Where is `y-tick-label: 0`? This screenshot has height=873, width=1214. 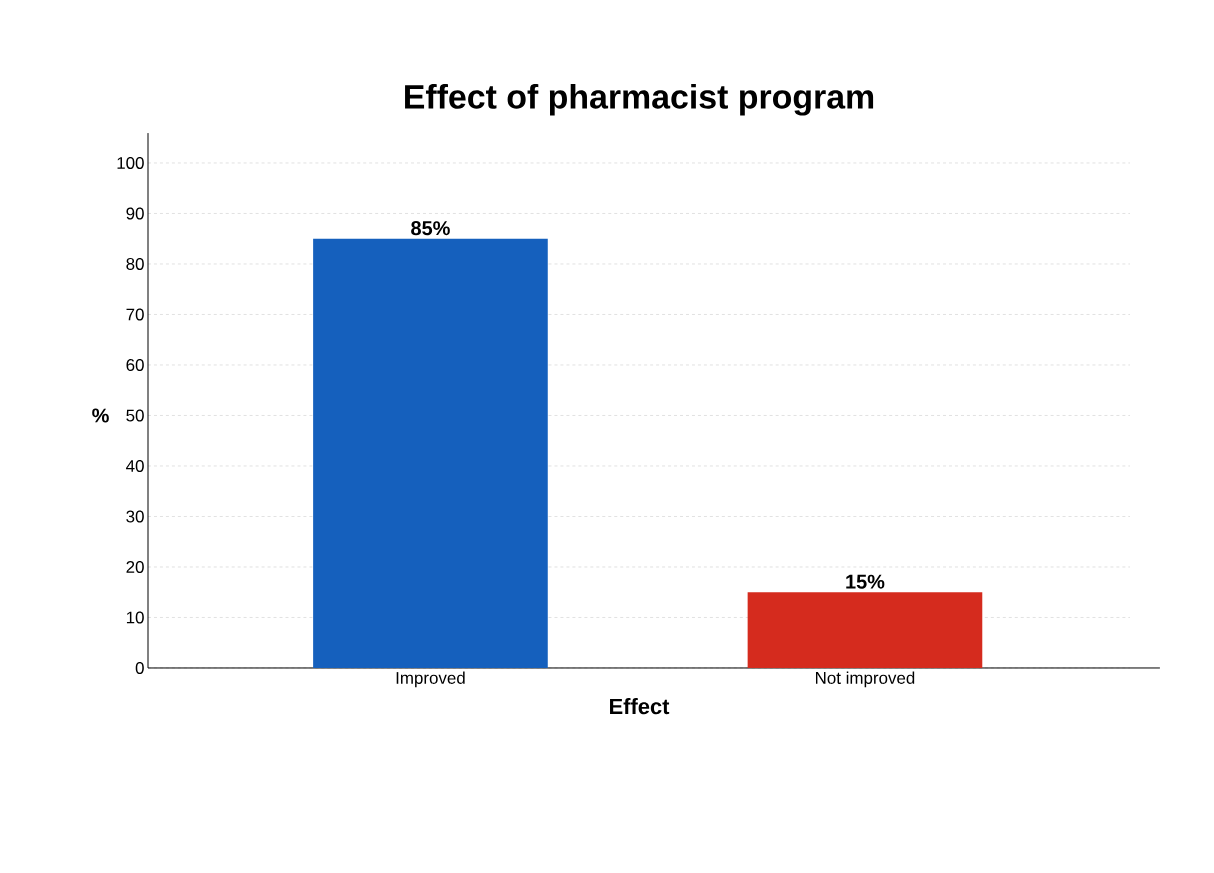
y-tick-label: 0 is located at coordinates (139, 667).